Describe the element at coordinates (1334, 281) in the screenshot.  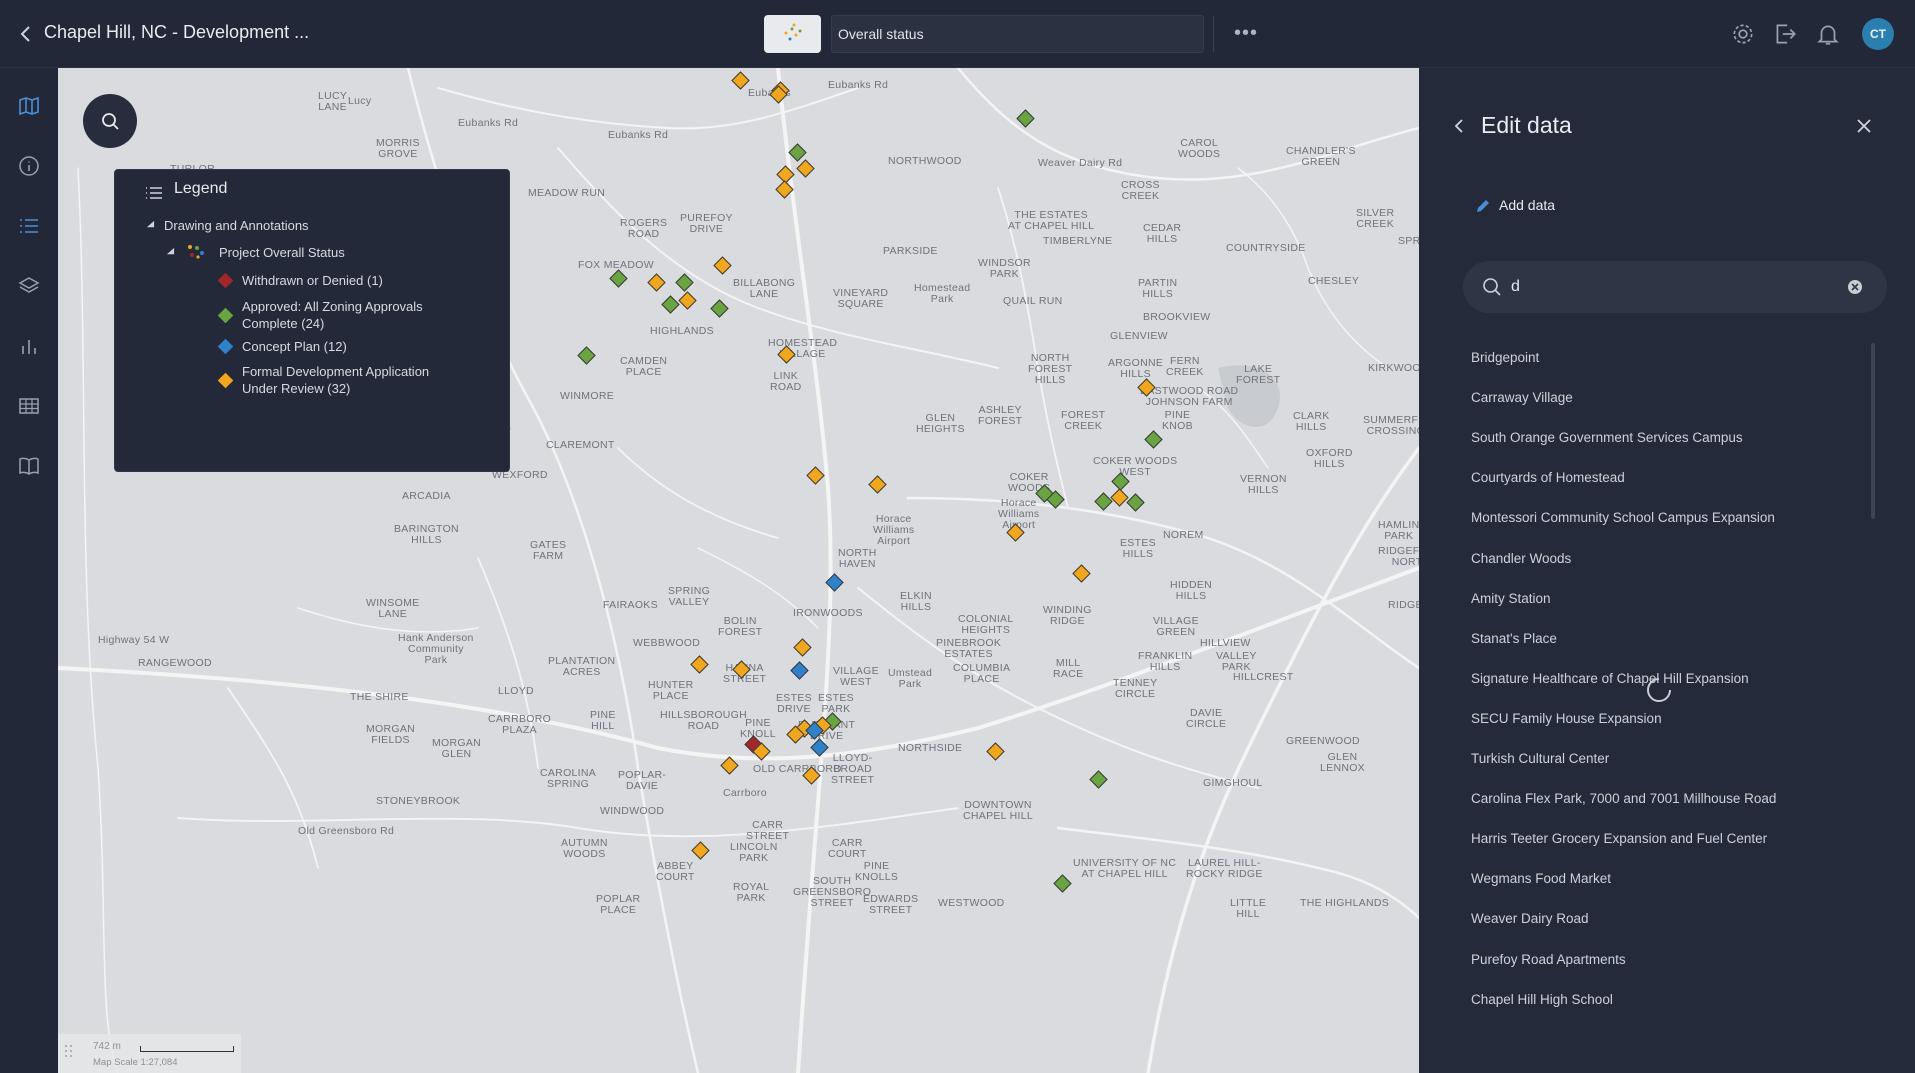
I see `map-place-label: CHESLEY` at that location.